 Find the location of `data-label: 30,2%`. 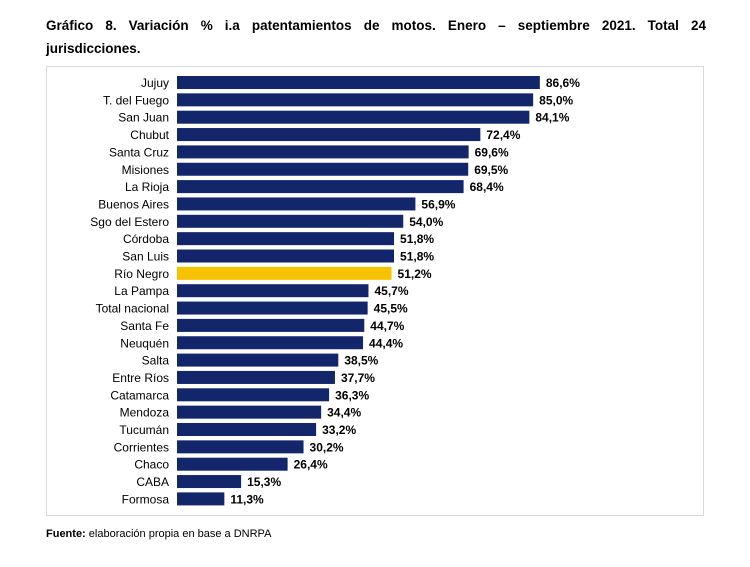

data-label: 30,2% is located at coordinates (327, 447).